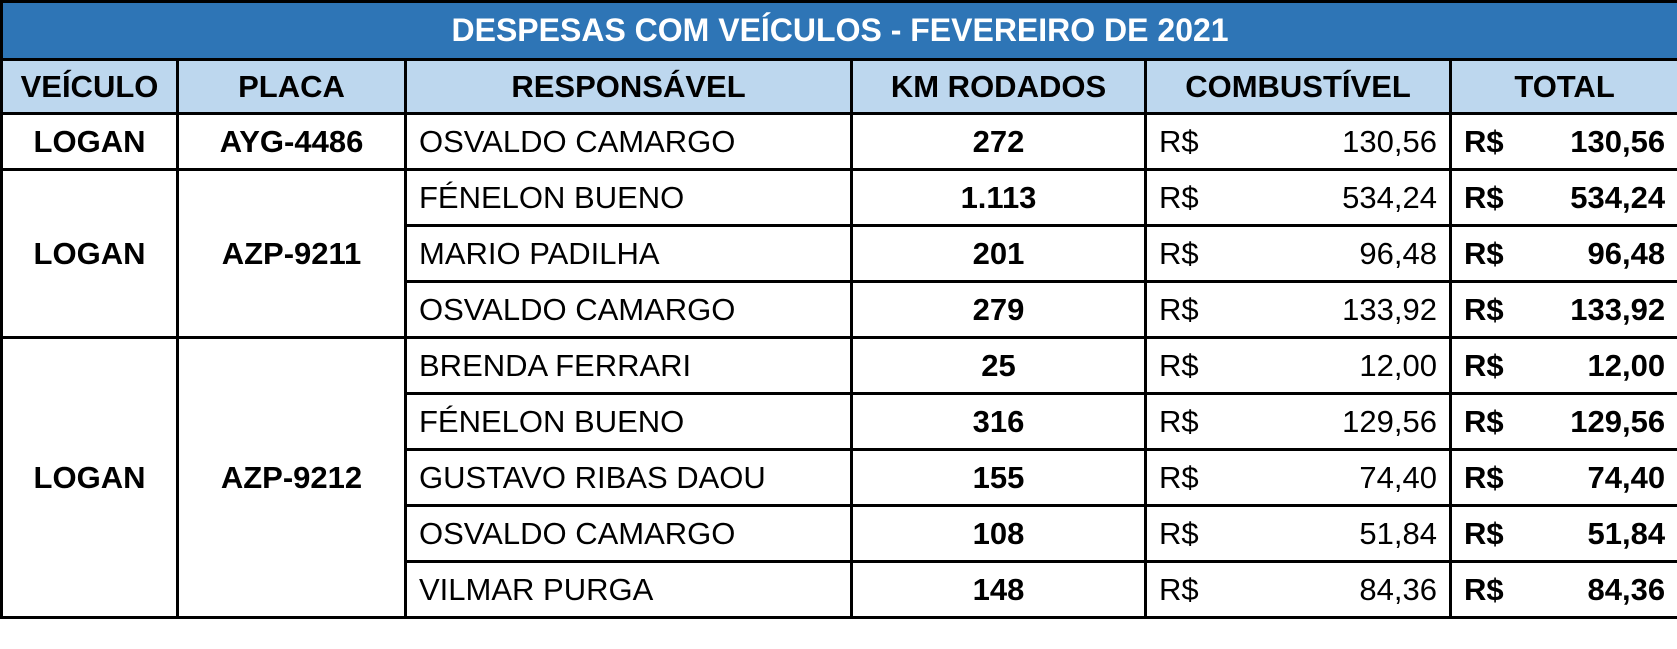  I want to click on data-row: MARIO PADILHA 201 R$ 96,48 R$ 96,48, so click(839, 253).